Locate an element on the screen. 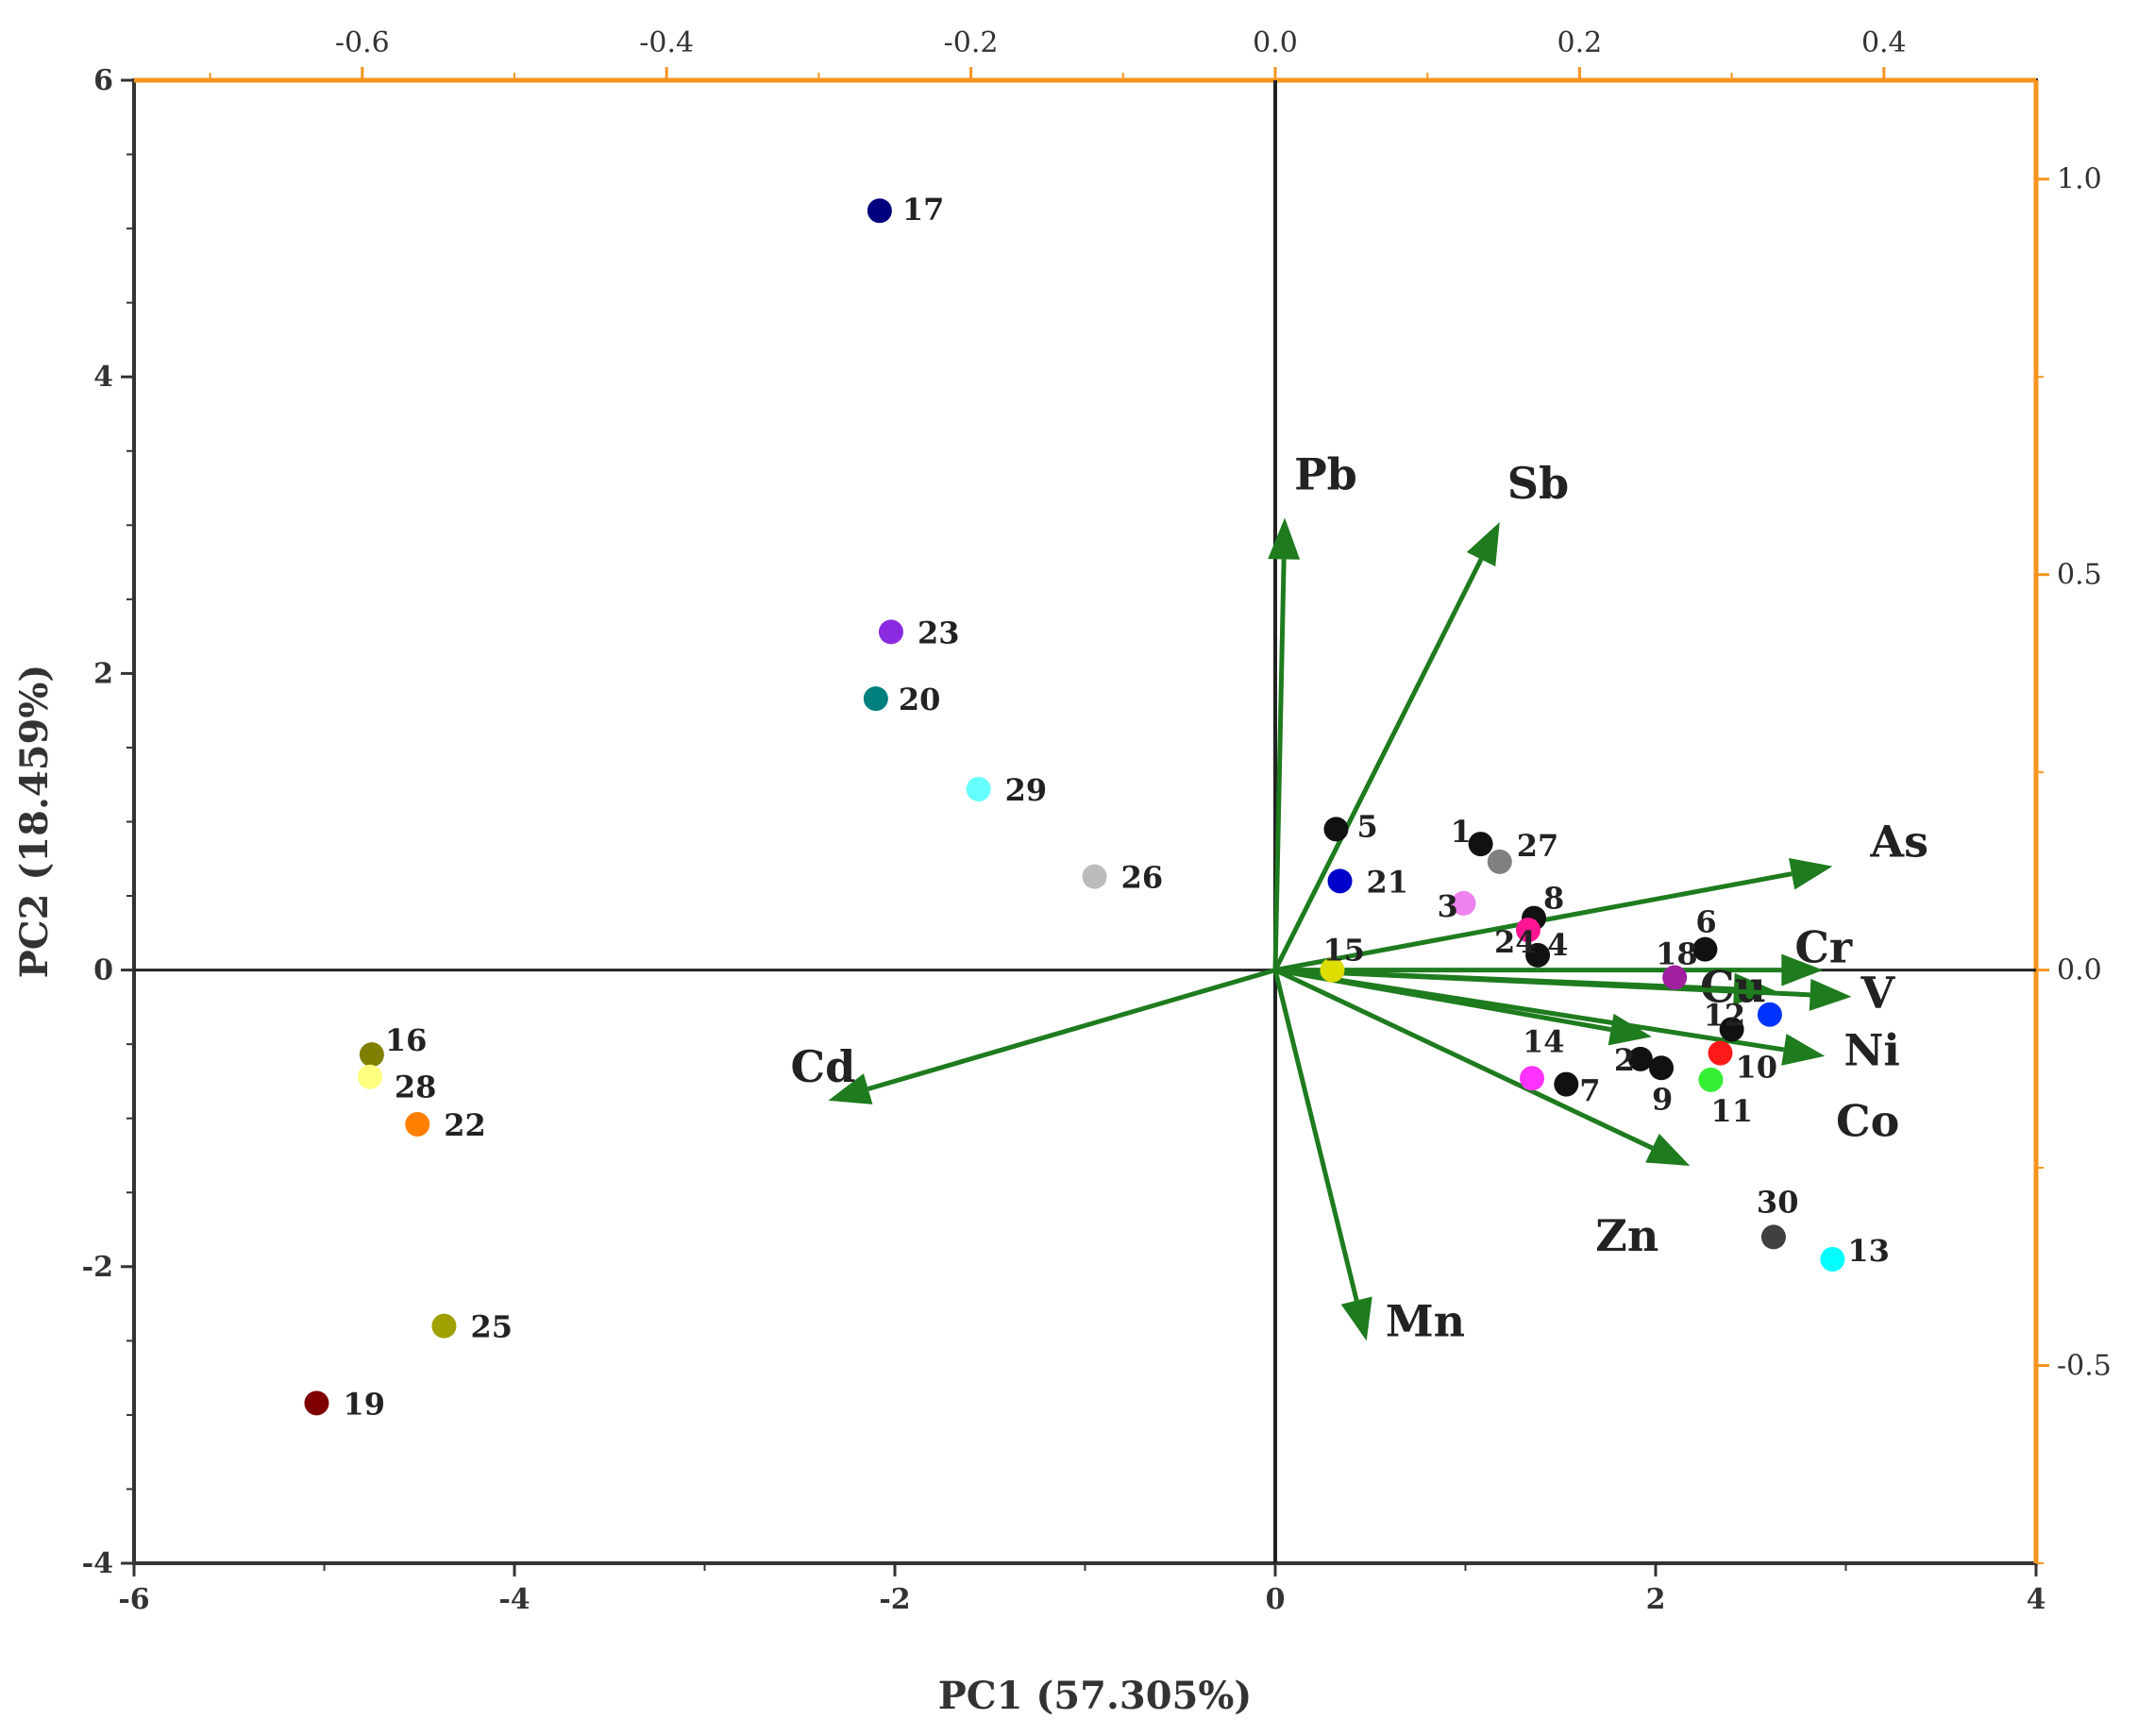 This screenshot has width=2138, height=1736. loading-label-ni: Ni is located at coordinates (1871, 1050).